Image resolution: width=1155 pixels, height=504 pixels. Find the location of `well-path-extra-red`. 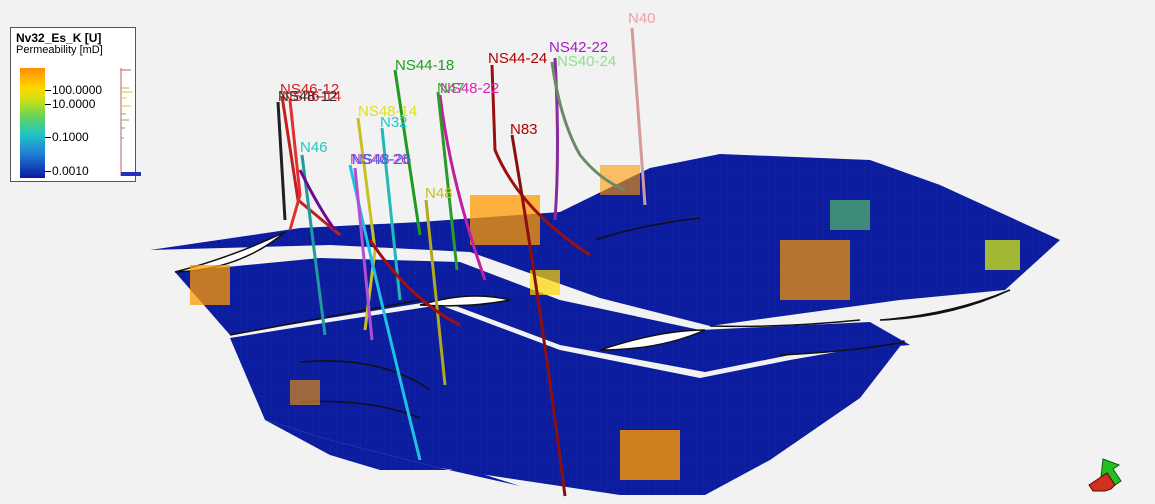

well-path-extra-red is located at coordinates (414, 283).